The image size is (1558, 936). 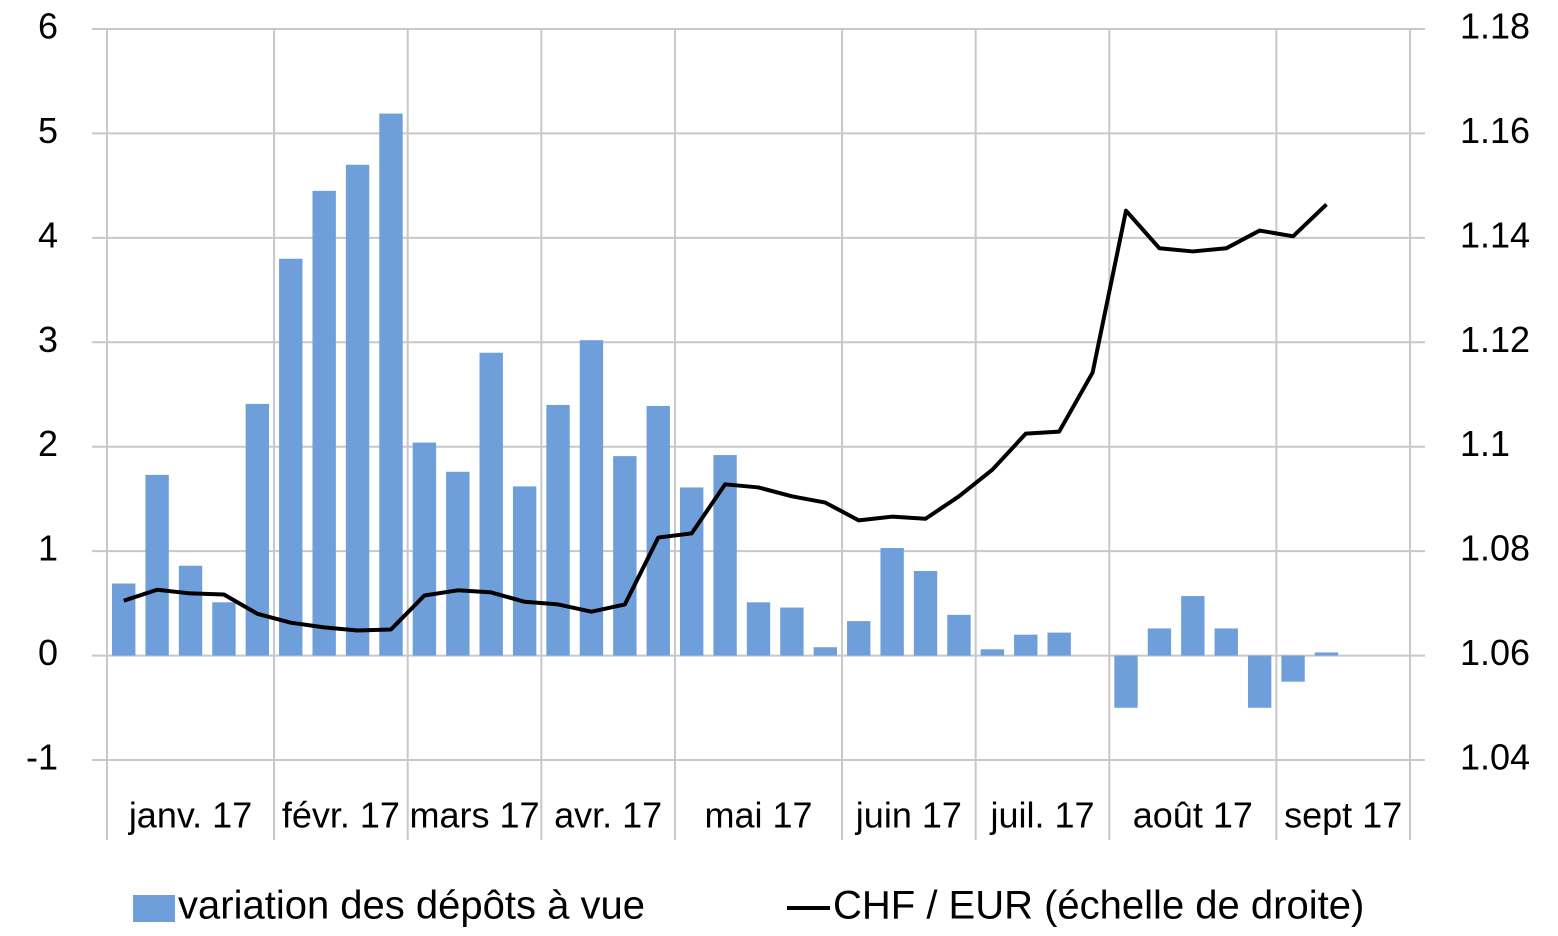 I want to click on x-group-label: mars 17, so click(x=474, y=815).